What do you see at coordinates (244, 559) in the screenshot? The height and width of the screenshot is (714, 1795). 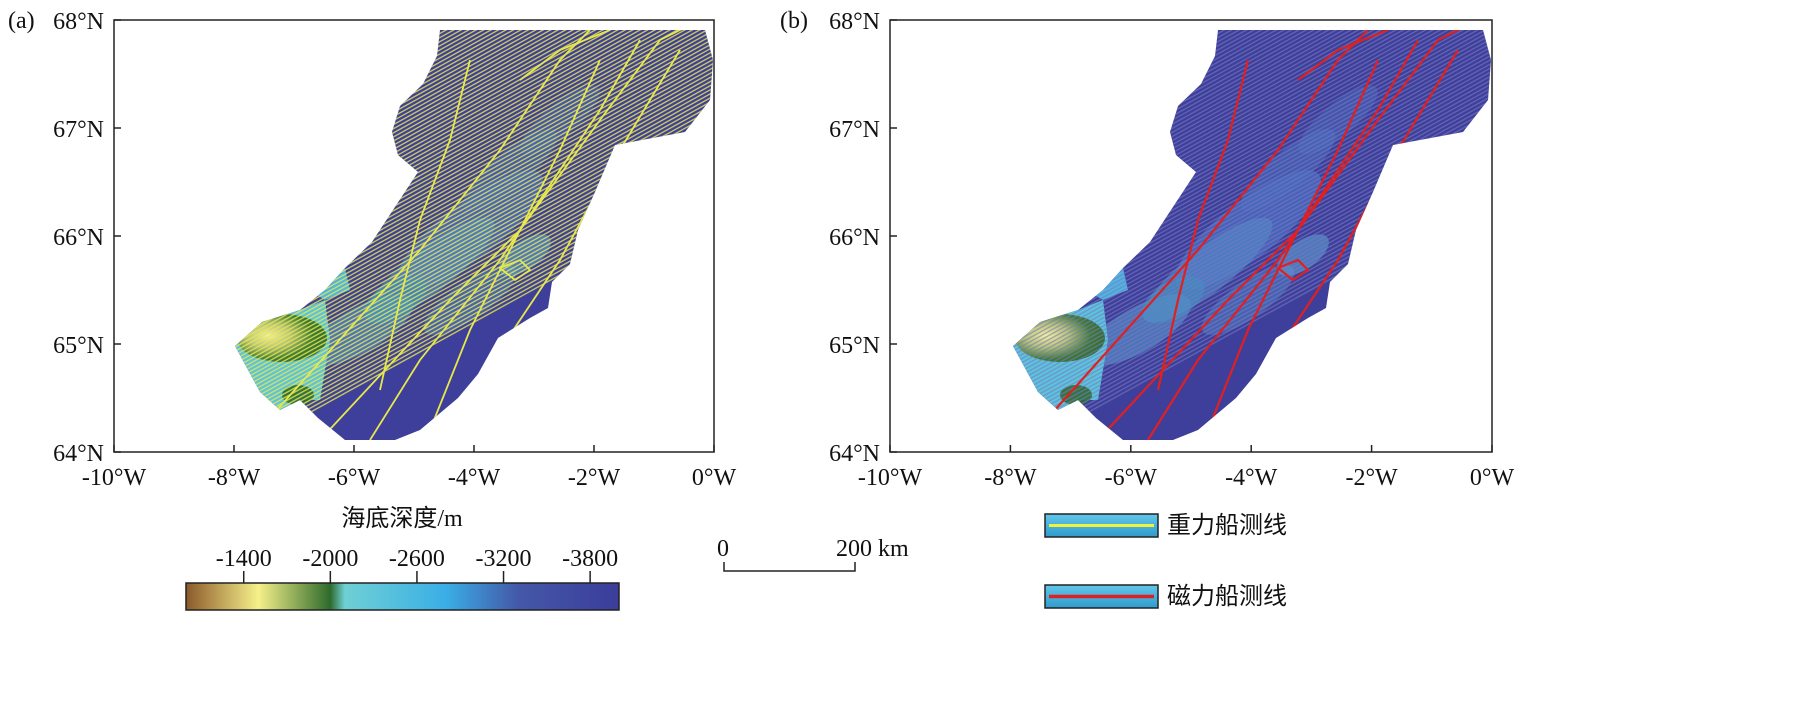 I see `colorbar-tick-label: -1400` at bounding box center [244, 559].